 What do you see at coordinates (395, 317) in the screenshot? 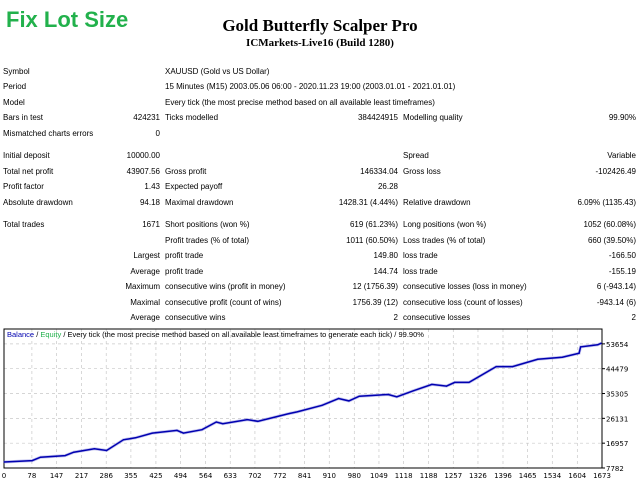
I see `value-v2: 2` at bounding box center [395, 317].